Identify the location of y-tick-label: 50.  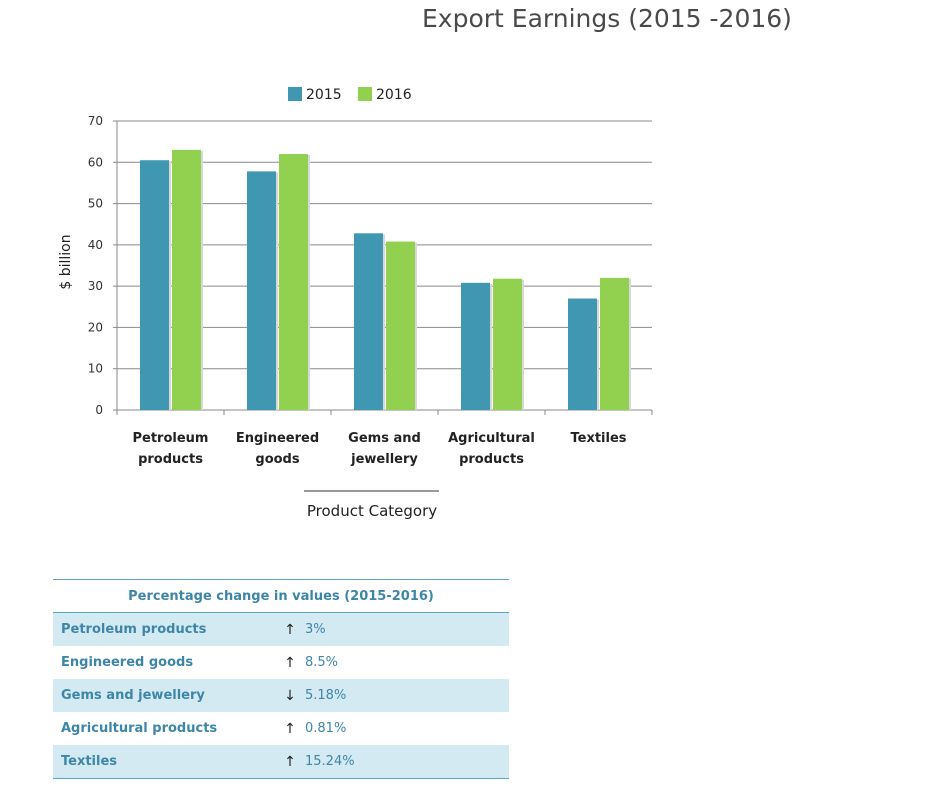
(95, 204).